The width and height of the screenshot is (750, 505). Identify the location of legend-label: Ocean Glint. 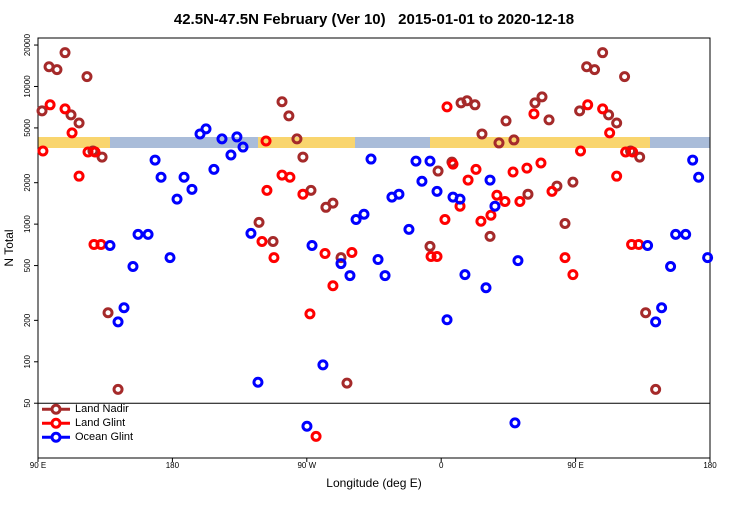
(104, 437).